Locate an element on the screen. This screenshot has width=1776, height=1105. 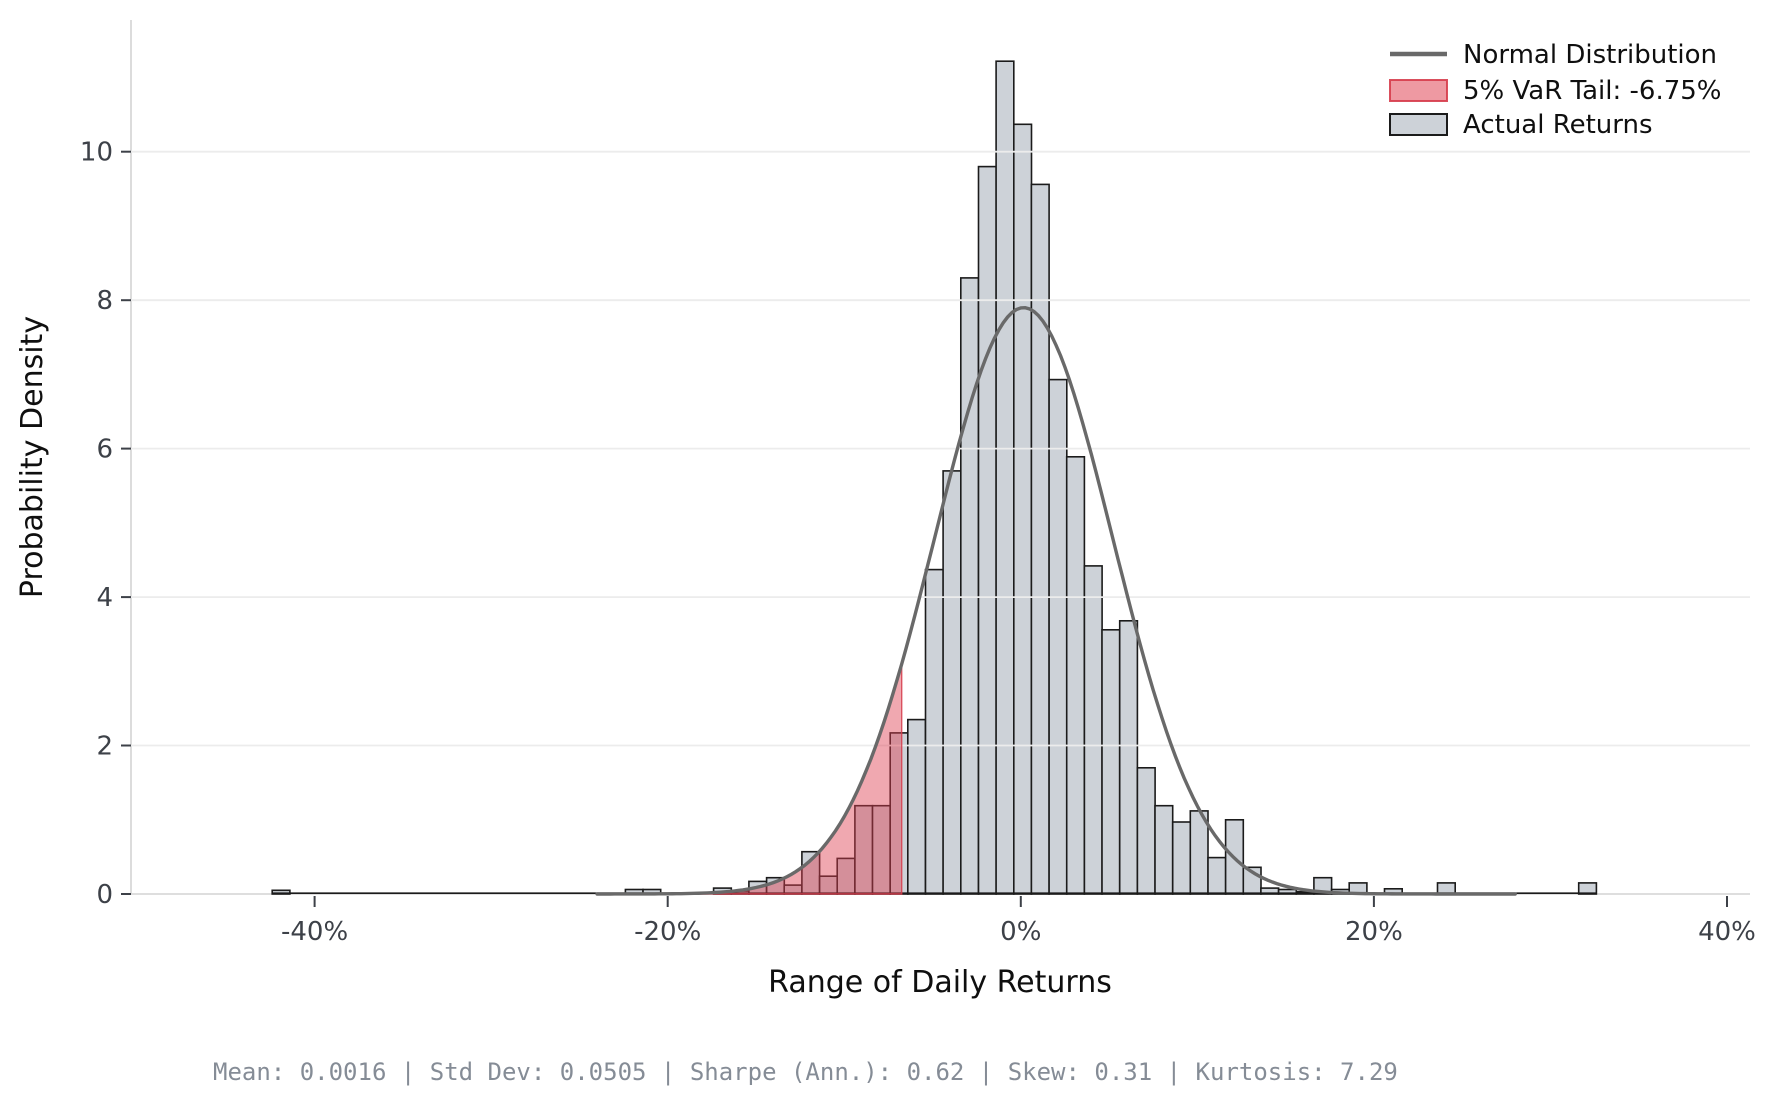
y-tick-label: 6 is located at coordinates (104, 450).